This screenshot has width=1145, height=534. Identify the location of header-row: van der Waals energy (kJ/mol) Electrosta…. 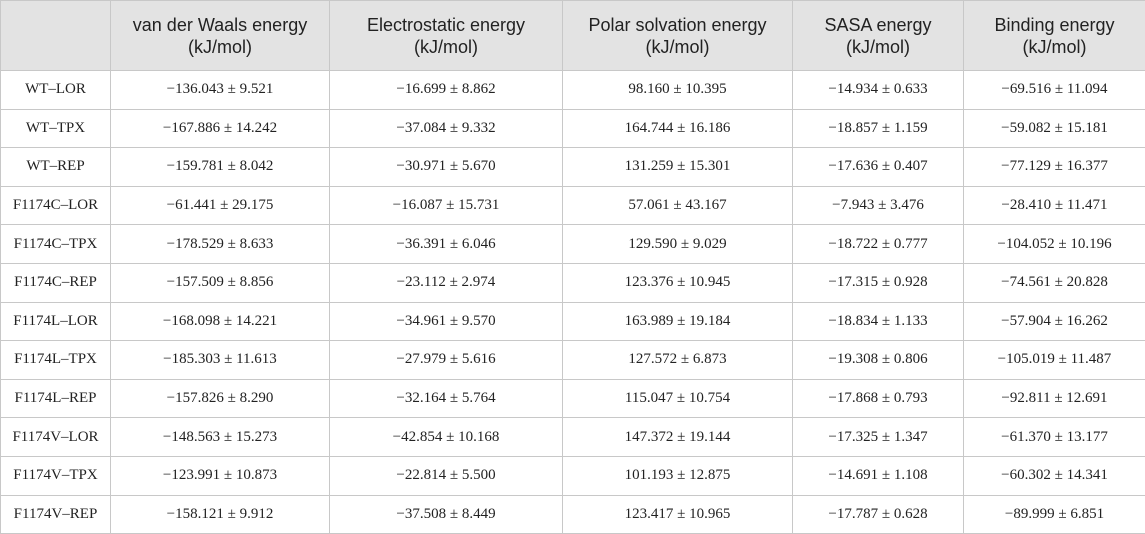
(573, 36).